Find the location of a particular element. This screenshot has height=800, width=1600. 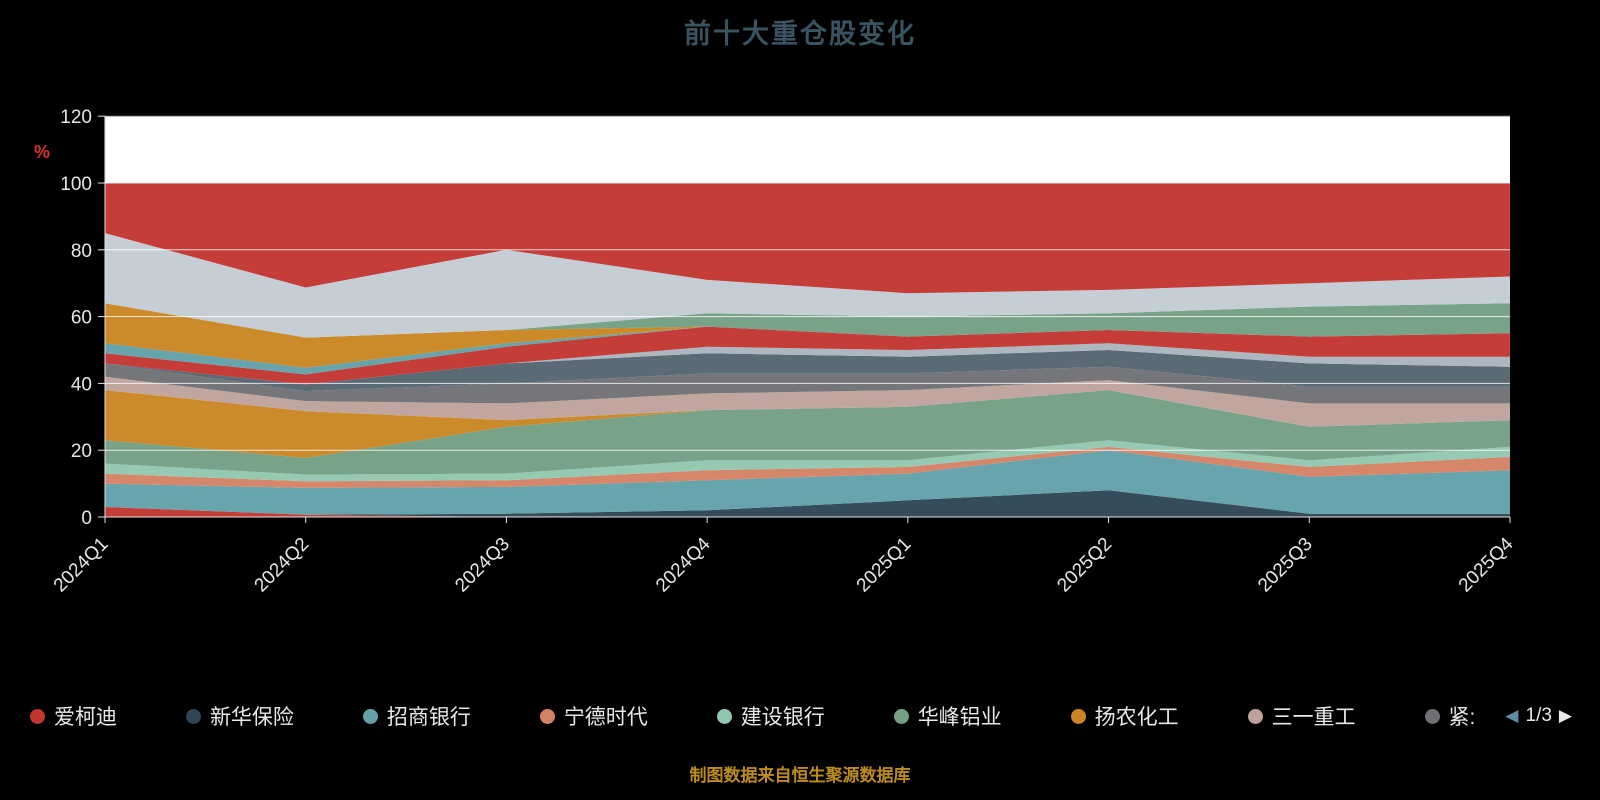

area-三一重工 is located at coordinates (807, 401).